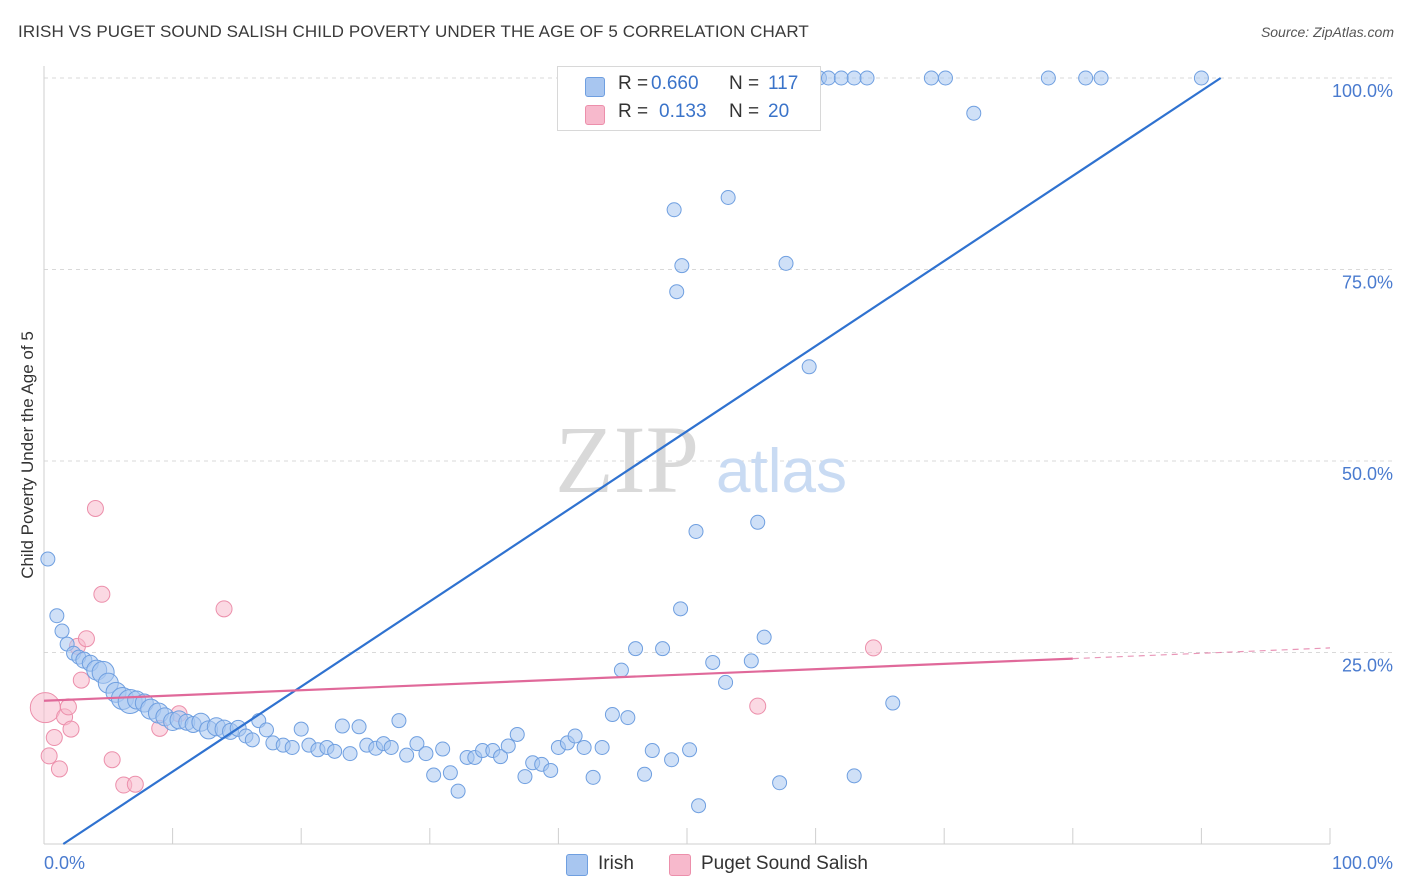  Describe the element at coordinates (779, 111) in the screenshot. I see `salish-n-value: 20` at that location.